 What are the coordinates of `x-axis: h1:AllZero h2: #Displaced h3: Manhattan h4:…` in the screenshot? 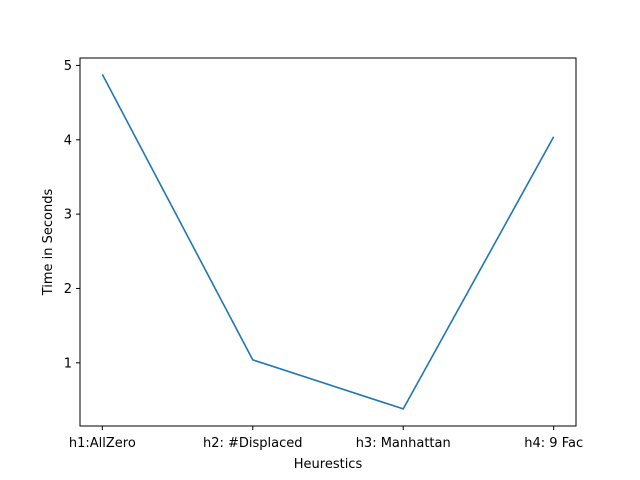 It's located at (326, 438).